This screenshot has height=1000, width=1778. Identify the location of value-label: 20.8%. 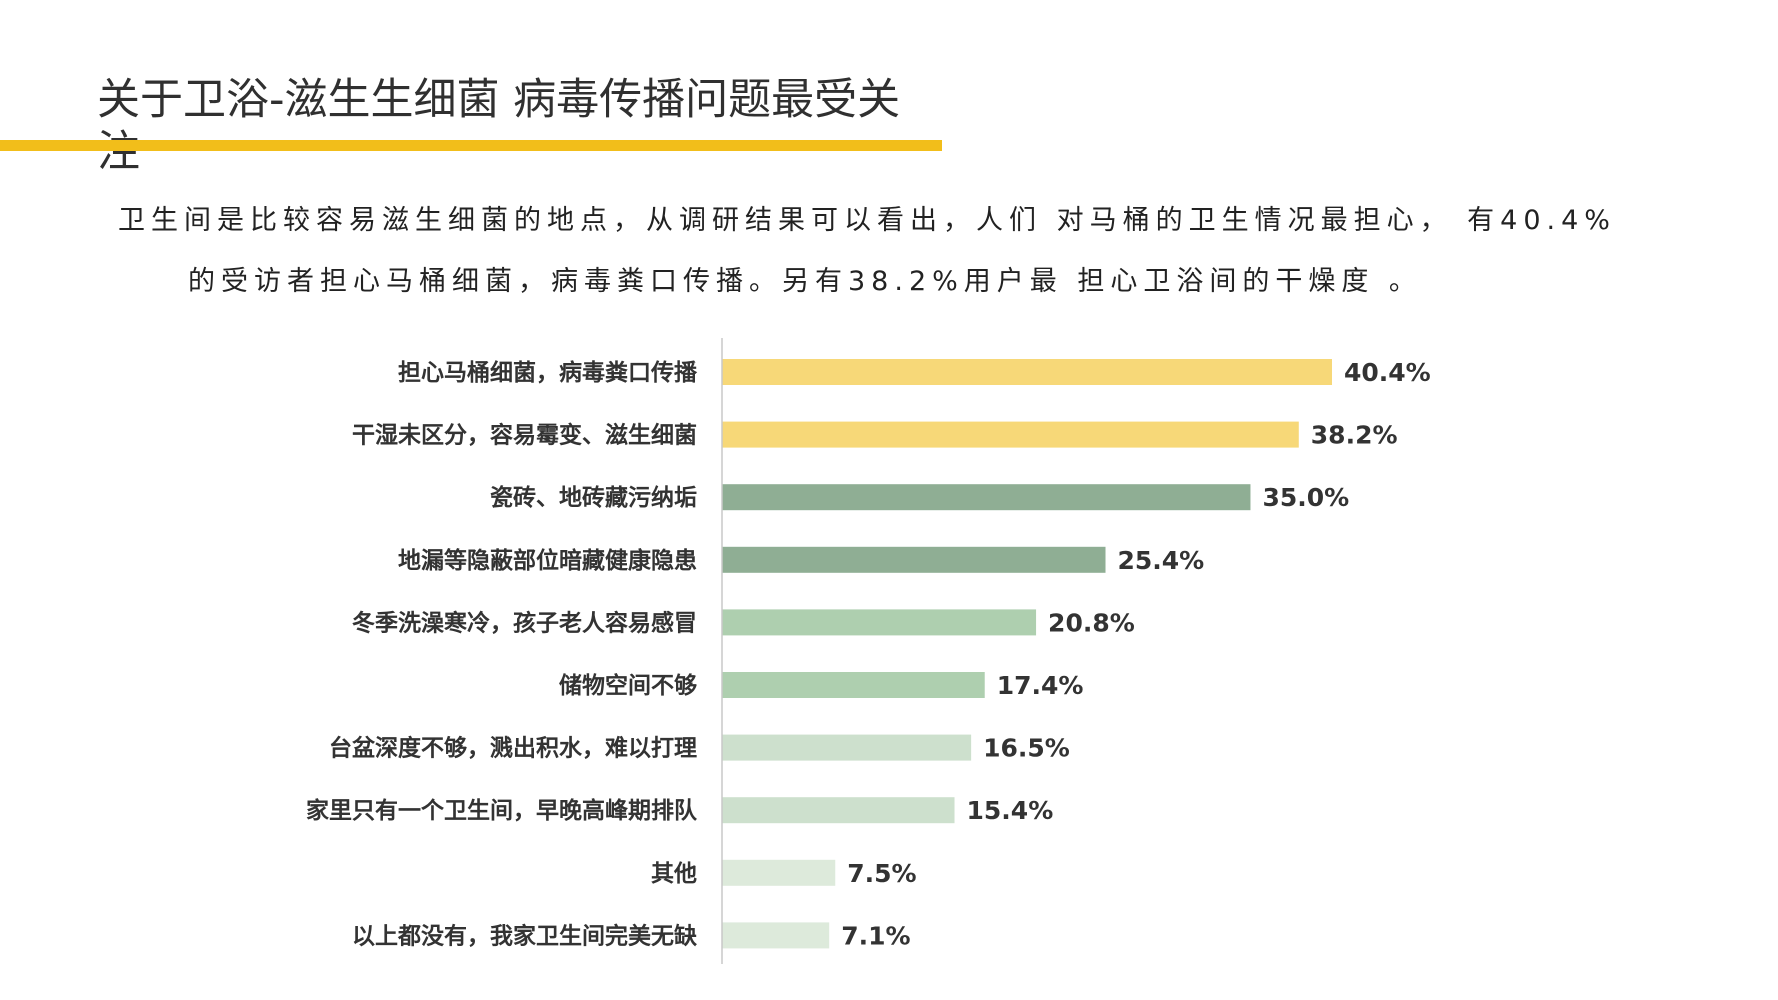
(1091, 622).